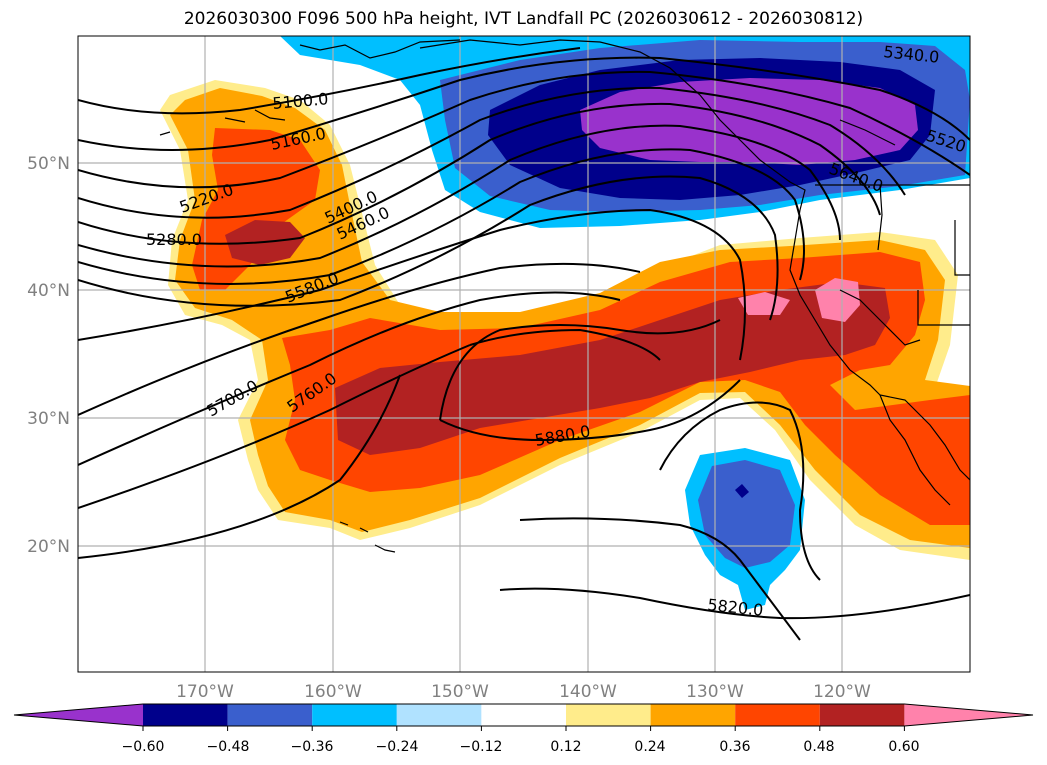 Image resolution: width=1047 pixels, height=765 pixels. I want to click on colorbar-tick-label: −0.24, so click(397, 747).